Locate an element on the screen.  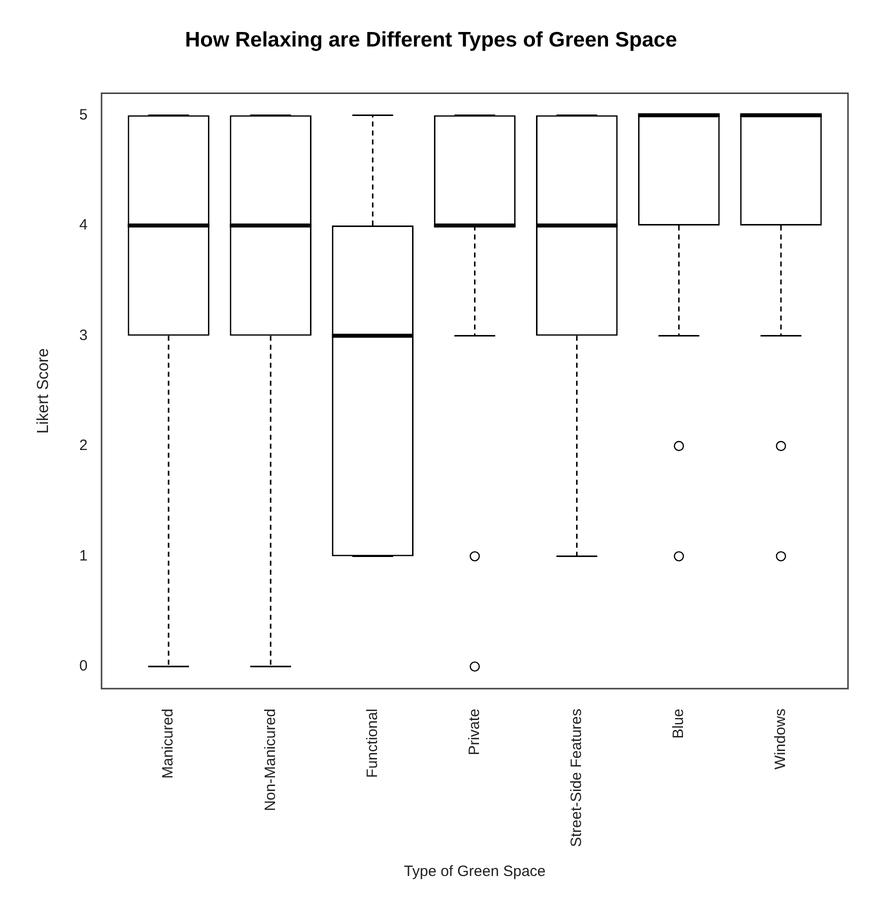
x-tick-label: Blue is located at coordinates (679, 723).